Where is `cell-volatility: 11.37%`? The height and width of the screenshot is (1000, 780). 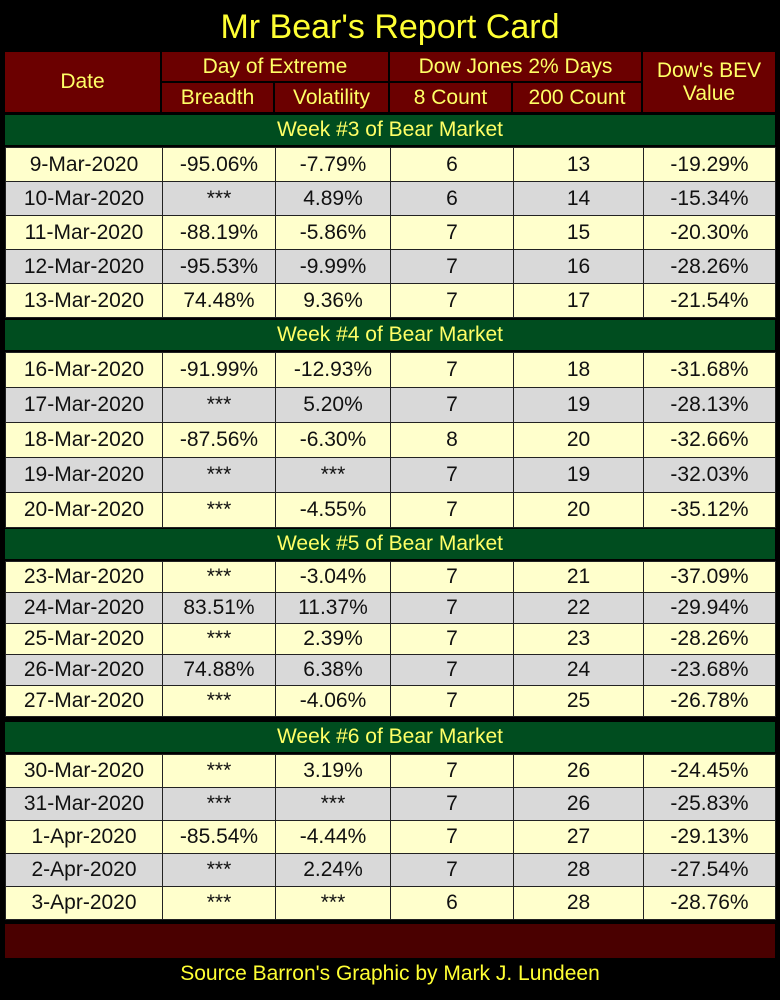 cell-volatility: 11.37% is located at coordinates (333, 608).